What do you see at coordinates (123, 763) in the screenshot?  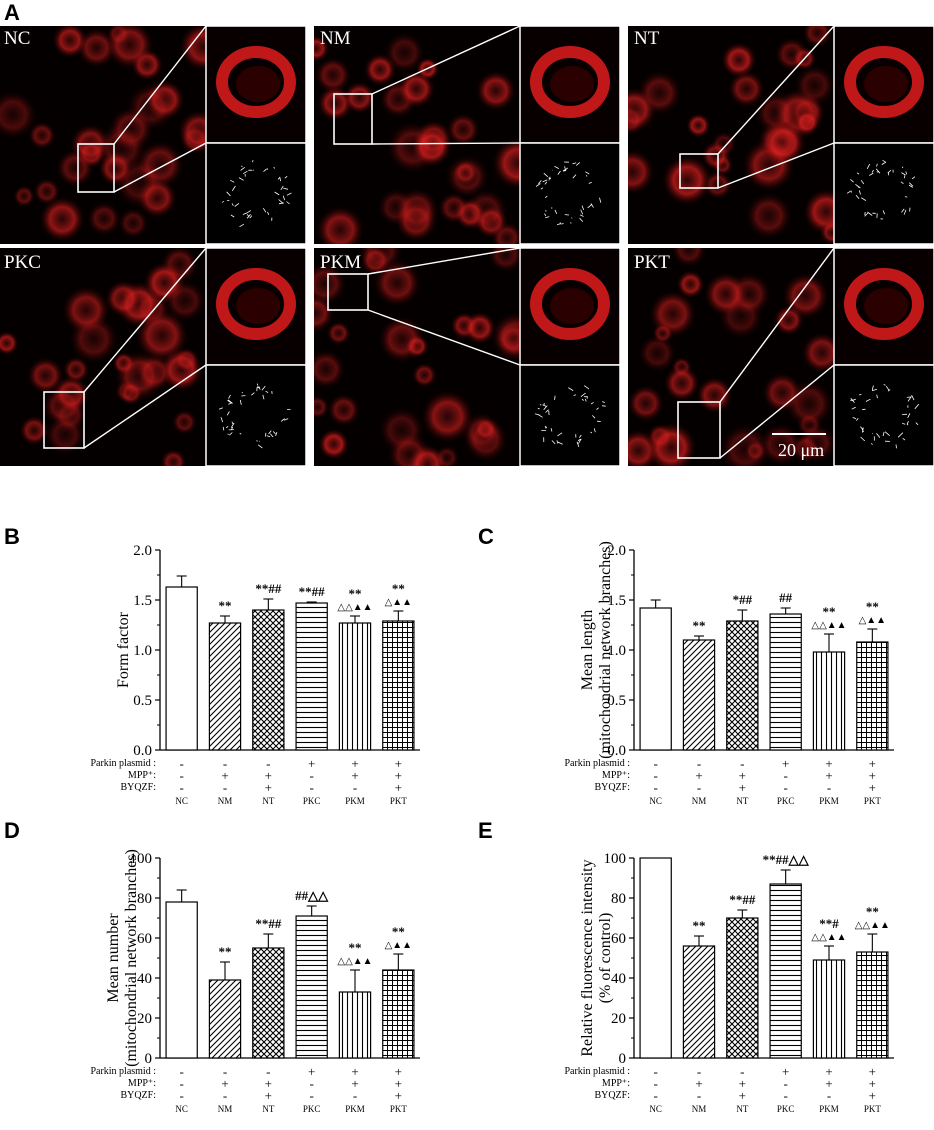 I see `condition-row-label: Parkin plasmid :` at bounding box center [123, 763].